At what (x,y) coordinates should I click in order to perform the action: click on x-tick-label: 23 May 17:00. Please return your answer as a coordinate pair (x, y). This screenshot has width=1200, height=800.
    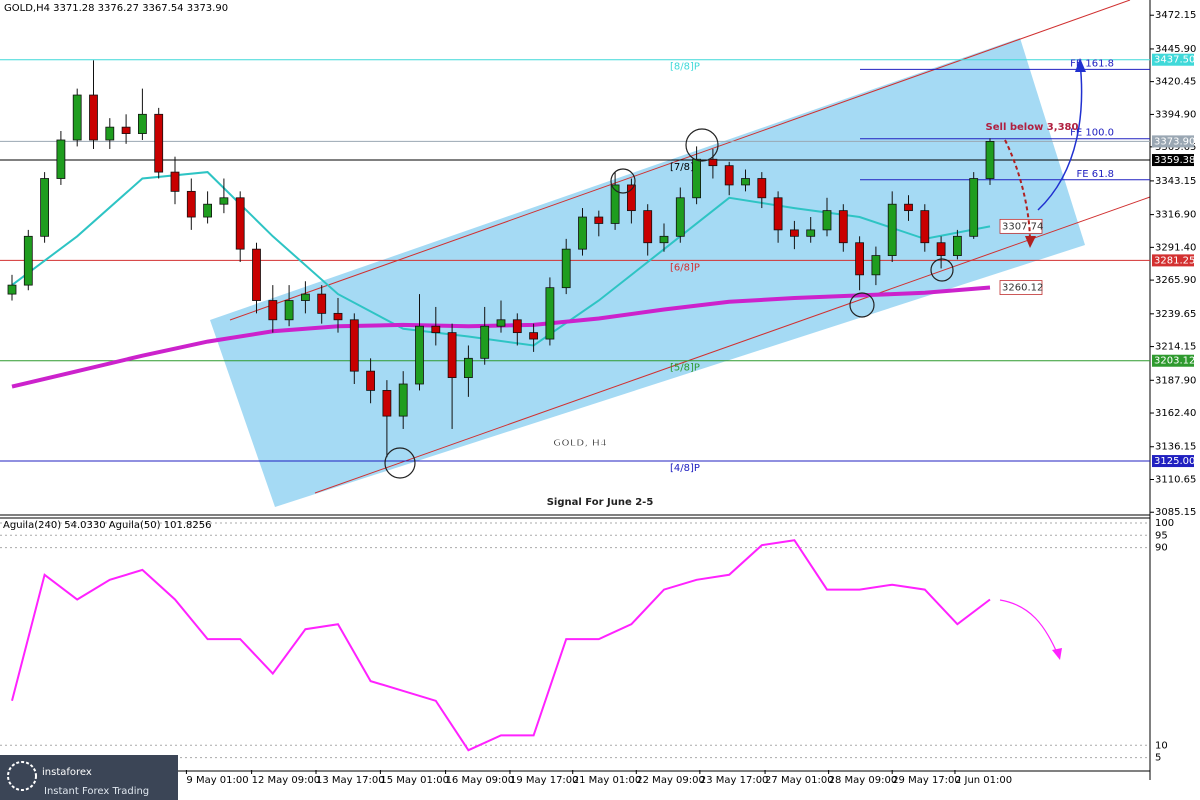
    Looking at the image, I should click on (734, 780).